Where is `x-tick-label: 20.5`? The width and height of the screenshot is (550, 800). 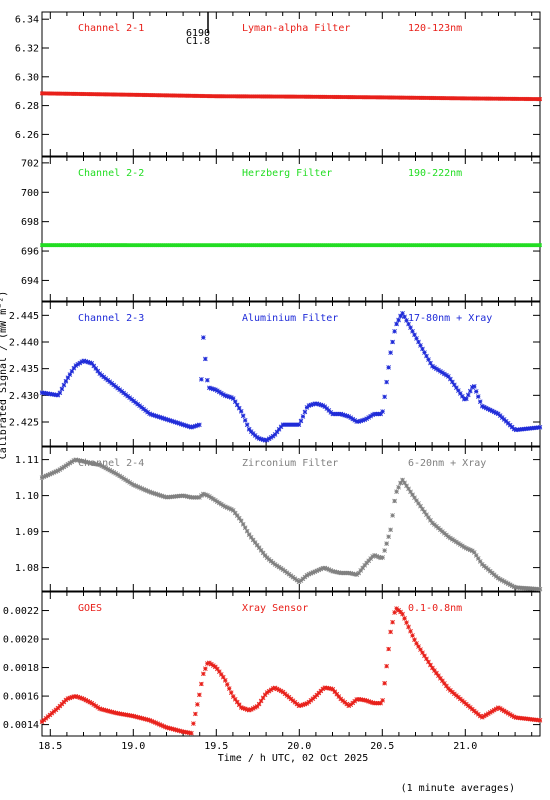
x-tick-label: 20.5 is located at coordinates (382, 746).